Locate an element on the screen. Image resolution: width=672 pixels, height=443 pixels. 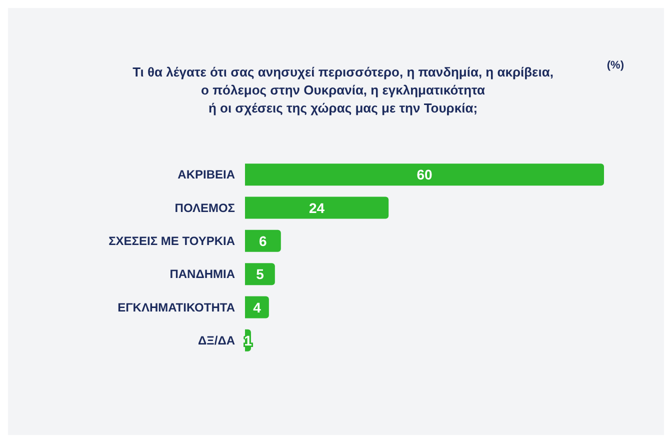
y-tick-label: ΣΧΕΣΕΙΣ ΜΕ ΤΟΥΡΚΙΑ is located at coordinates (172, 241).